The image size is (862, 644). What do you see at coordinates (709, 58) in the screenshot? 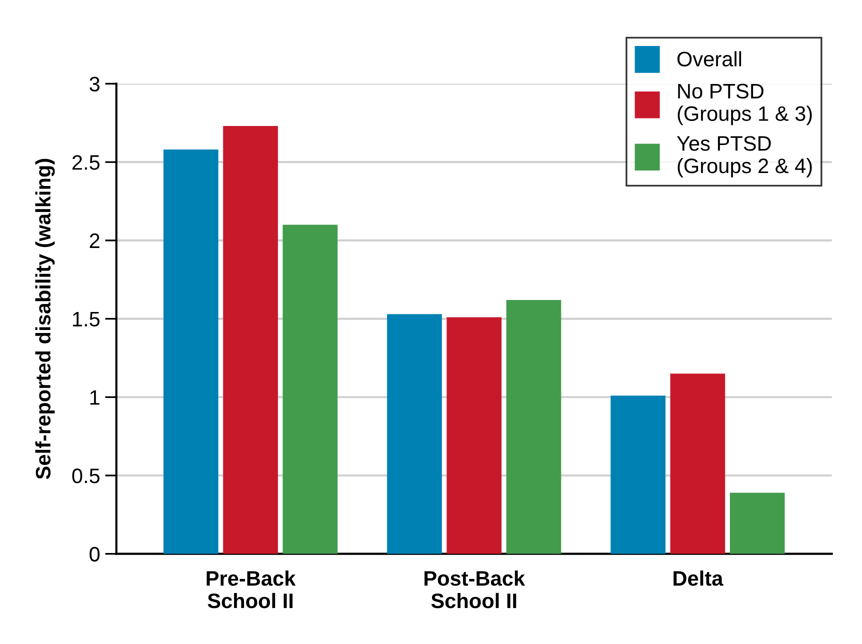
I see `legend-label: Overall` at bounding box center [709, 58].